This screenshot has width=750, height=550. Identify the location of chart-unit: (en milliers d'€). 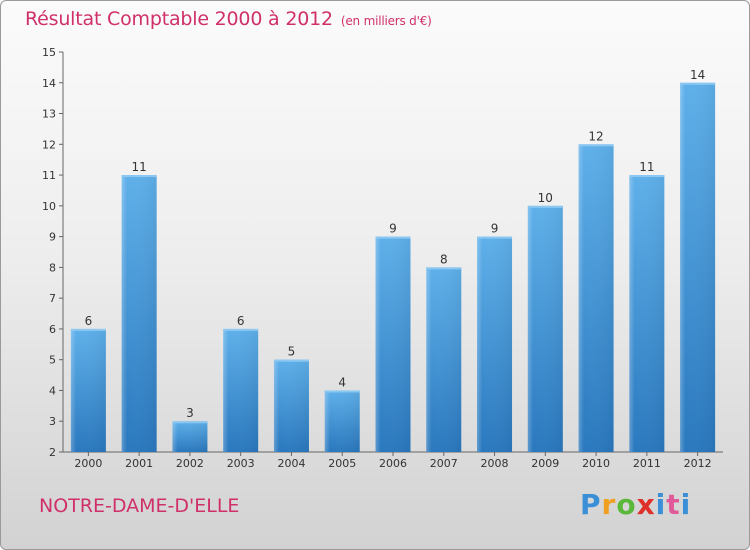
(386, 21).